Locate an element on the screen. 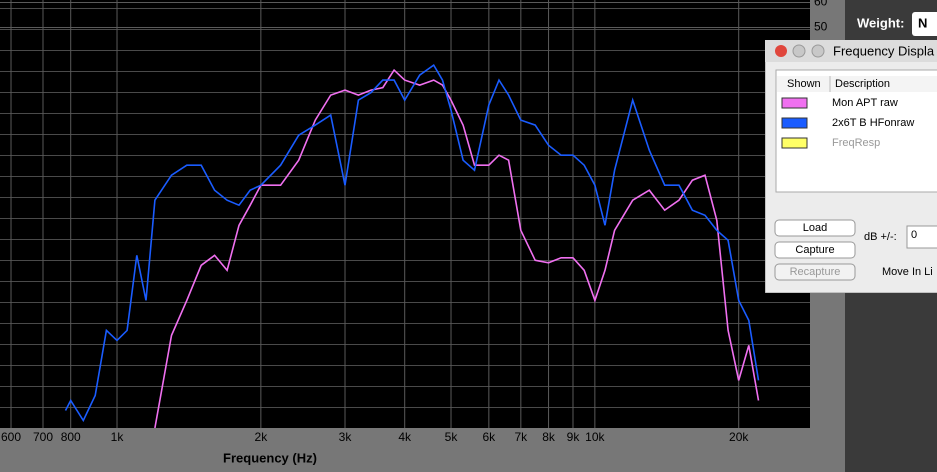 This screenshot has height=472, width=937. button-label: Recapture is located at coordinates (815, 272).